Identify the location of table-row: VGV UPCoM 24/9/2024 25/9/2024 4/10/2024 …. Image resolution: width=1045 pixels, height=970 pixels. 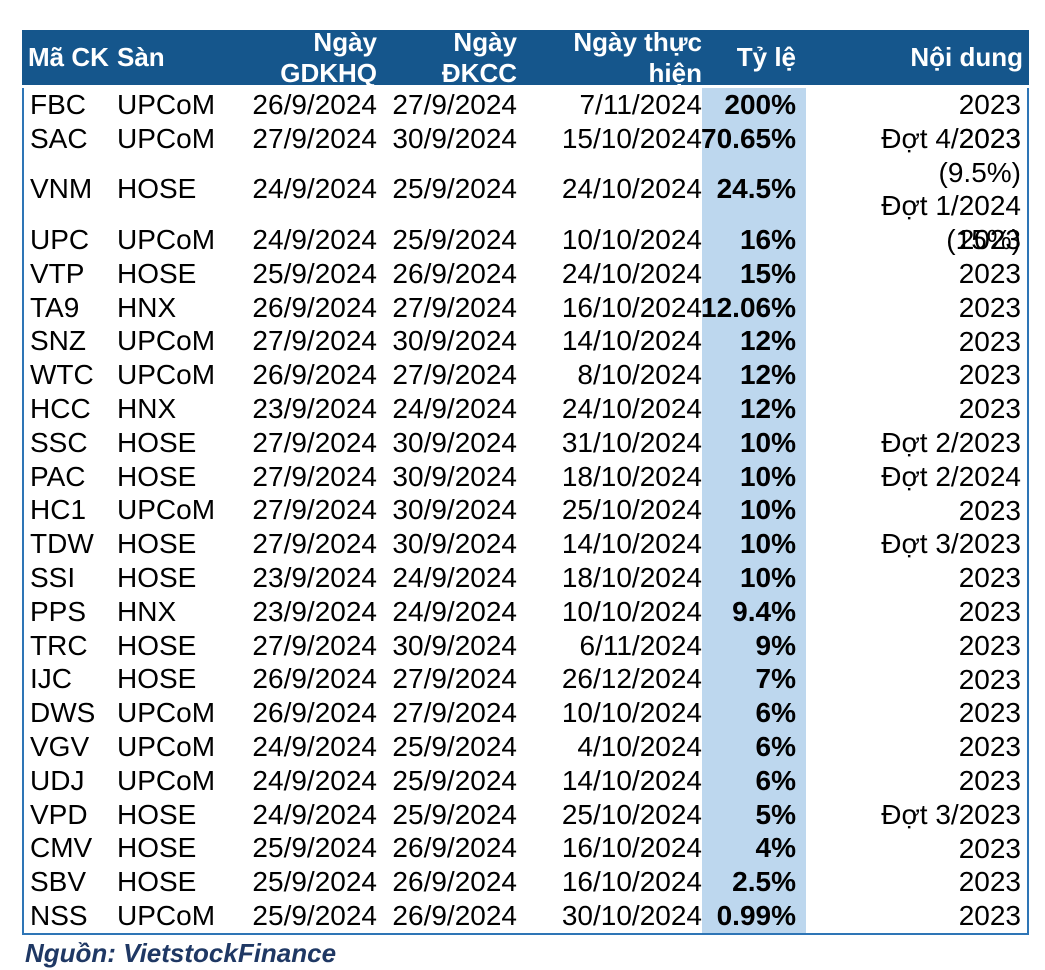
(525, 747).